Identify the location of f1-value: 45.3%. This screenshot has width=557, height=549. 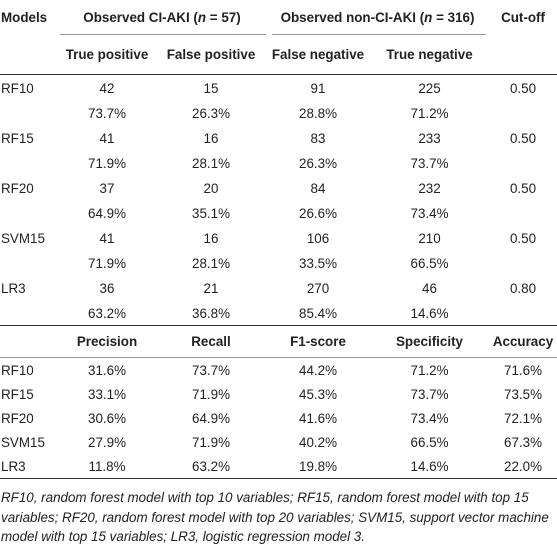
(318, 394).